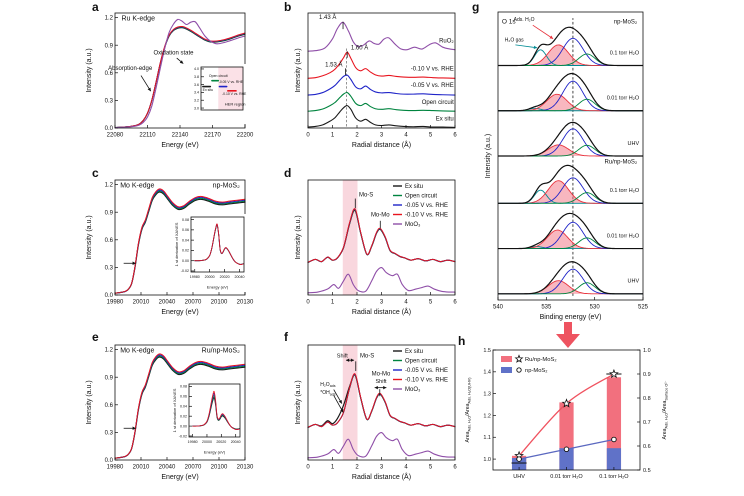 This screenshot has width=744, height=496. Describe the element at coordinates (109, 461) in the screenshot. I see `y-tick-label: 0.0` at that location.